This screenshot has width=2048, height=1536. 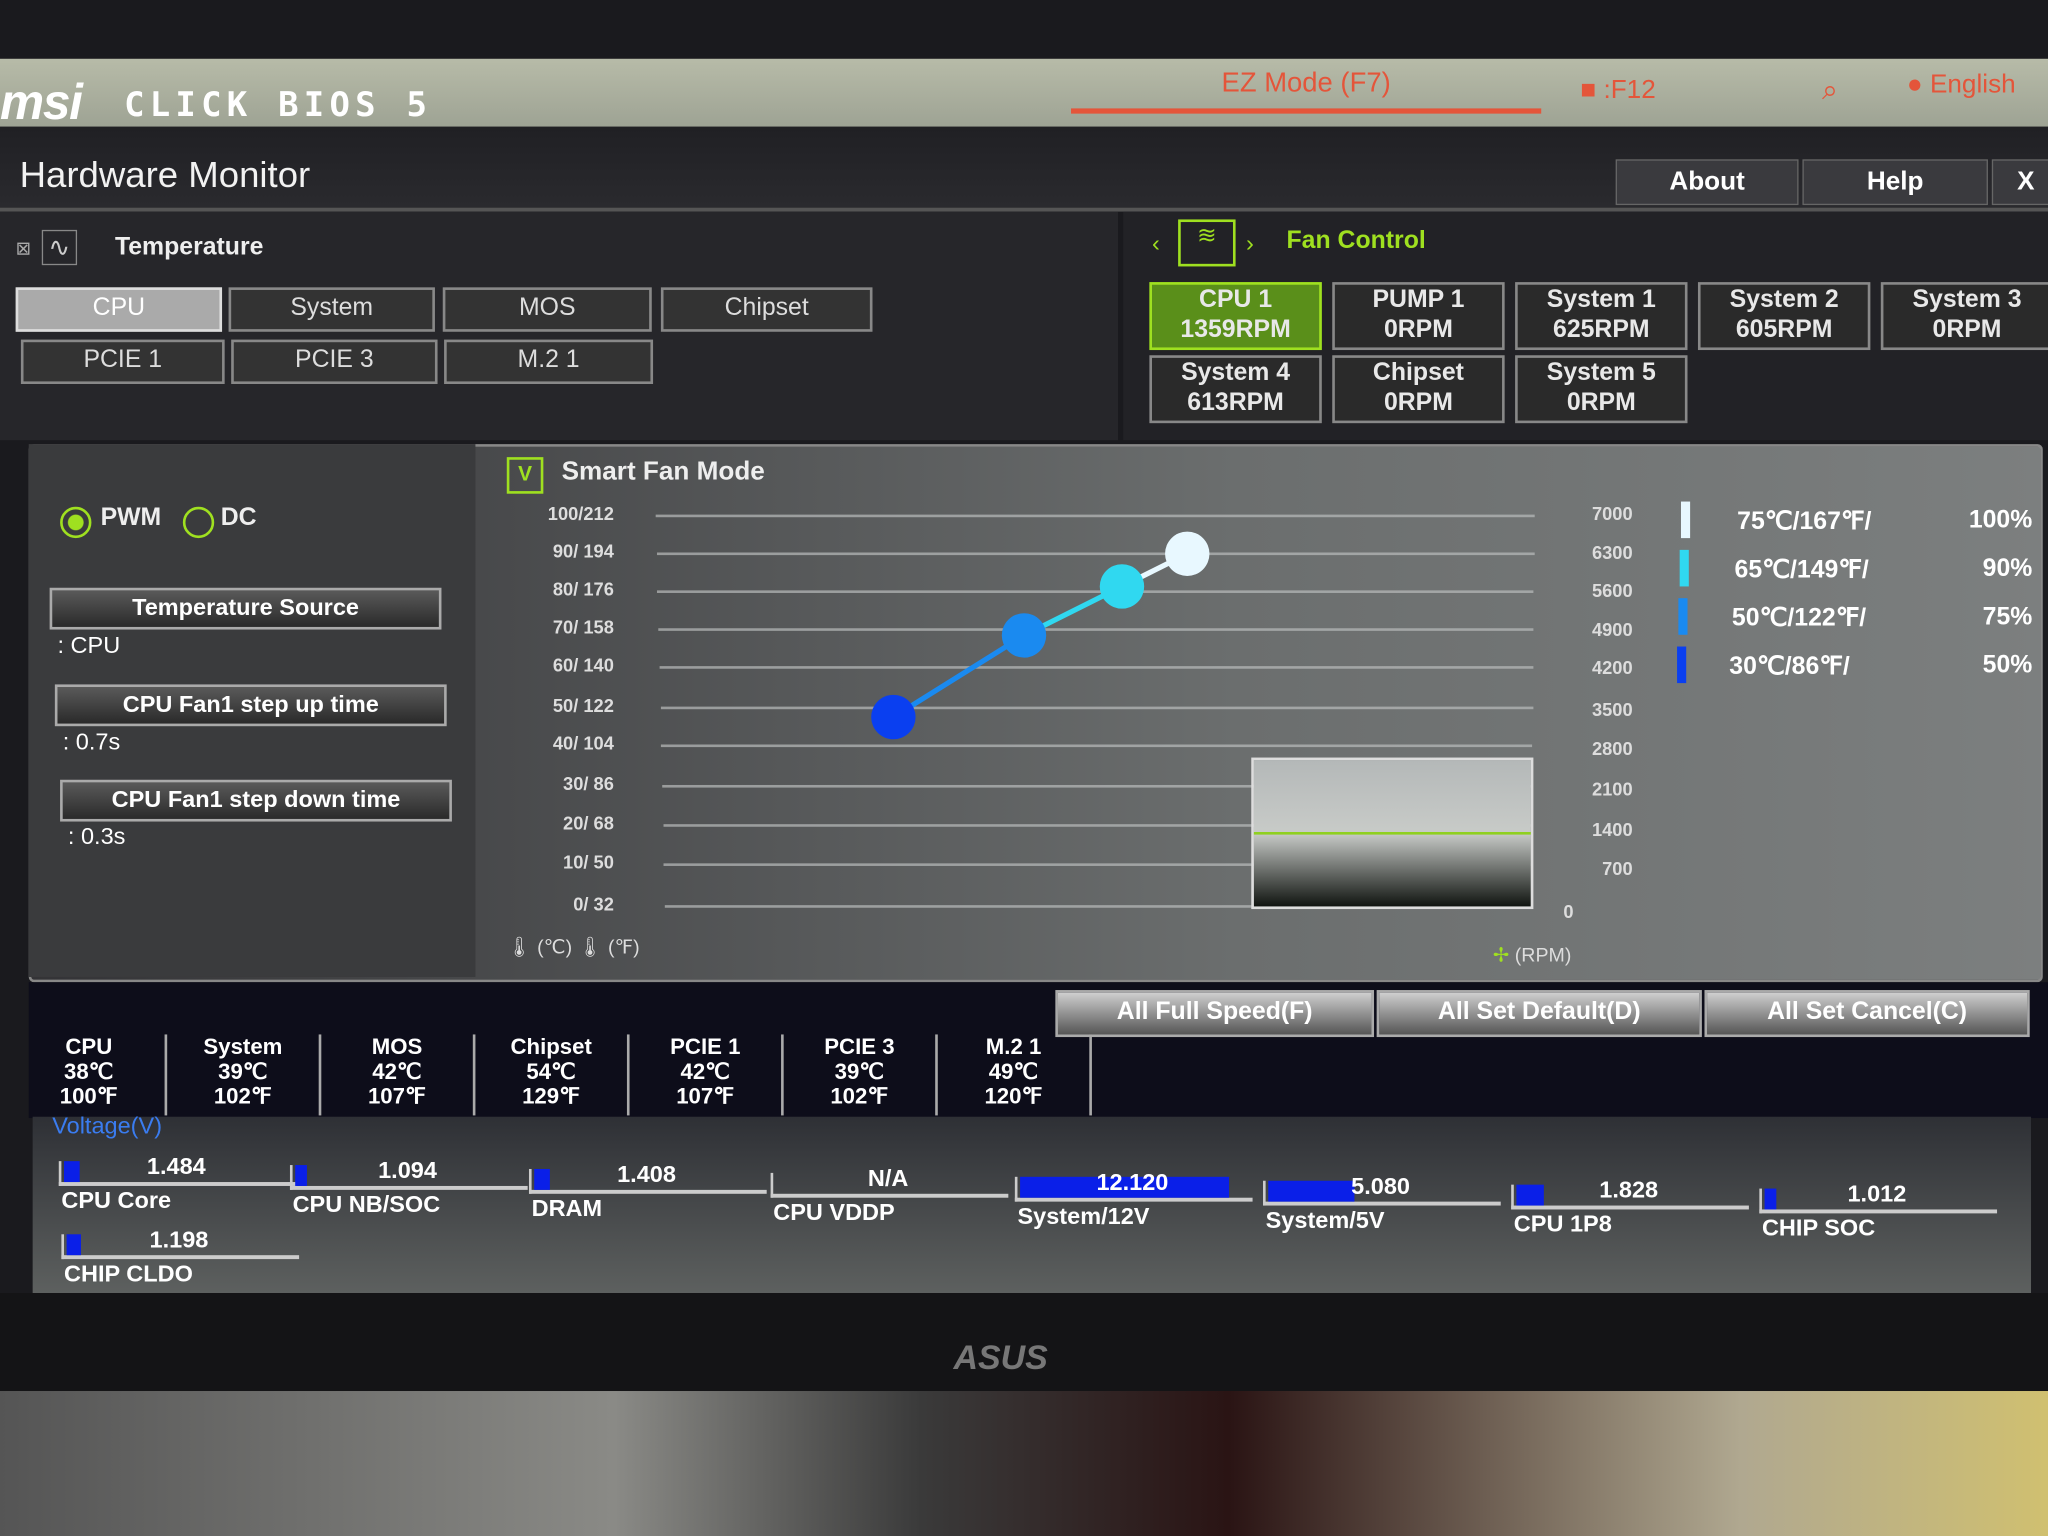 I want to click on next-arrow-icon: ›, so click(x=1250, y=242).